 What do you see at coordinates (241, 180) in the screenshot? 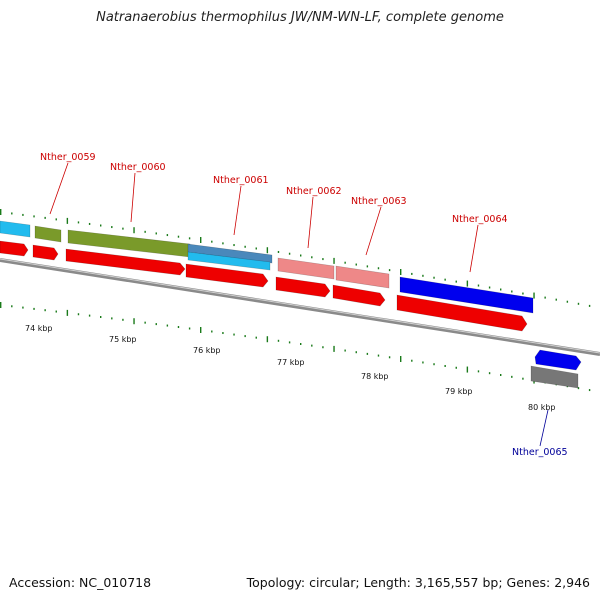
I see `gene-label-nther-0061: Nther_0061` at bounding box center [241, 180].